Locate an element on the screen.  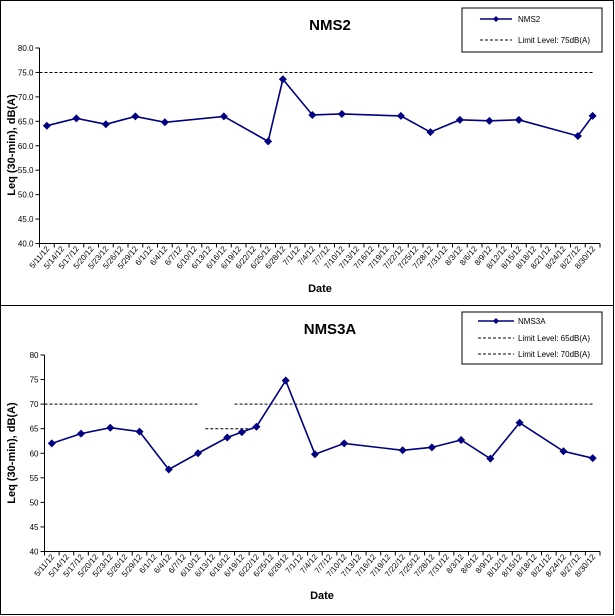
y-tick-label: 55.0 is located at coordinates (26, 170).